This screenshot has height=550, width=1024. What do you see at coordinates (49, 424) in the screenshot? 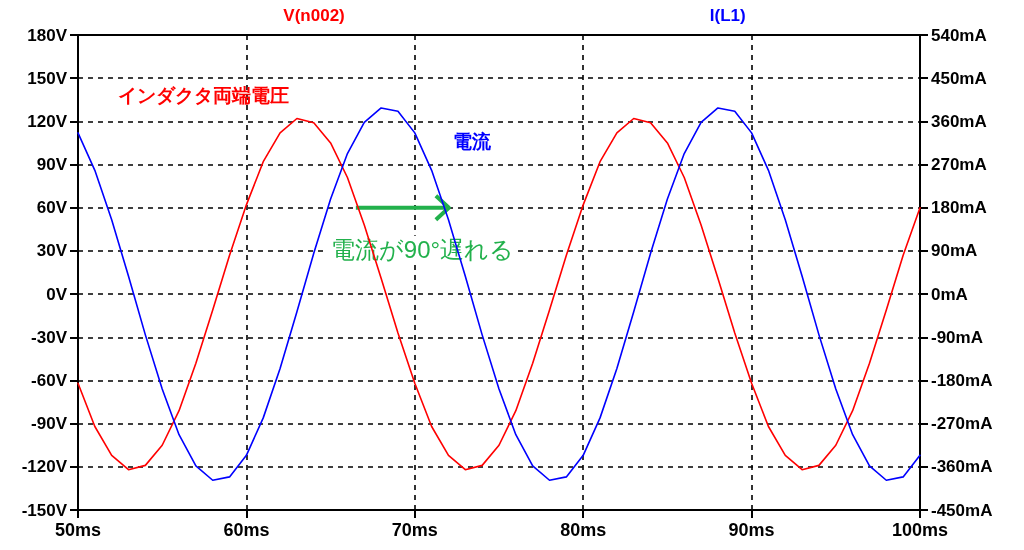
I see `y-tick-label: -90V` at bounding box center [49, 424].